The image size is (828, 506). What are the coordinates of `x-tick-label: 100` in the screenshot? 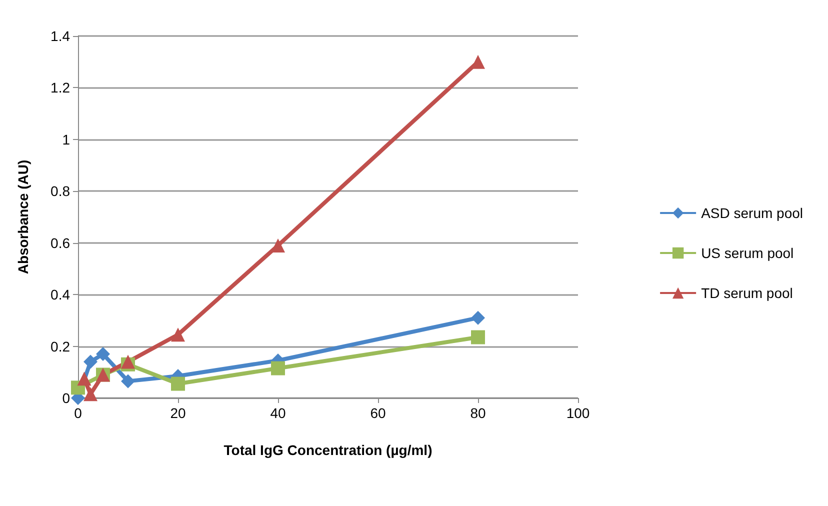 It's located at (578, 413).